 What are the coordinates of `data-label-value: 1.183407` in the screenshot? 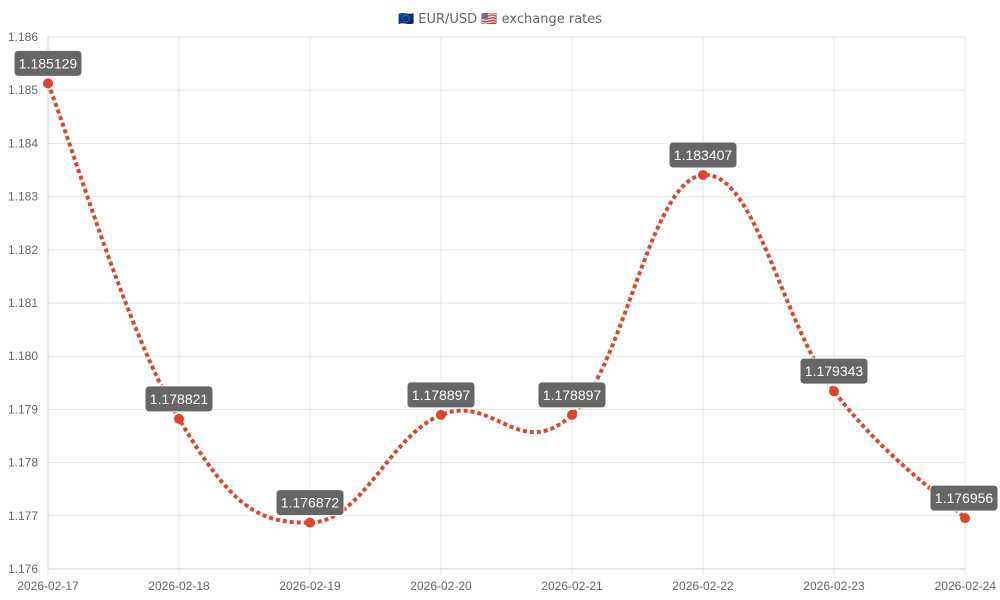 It's located at (703, 155).